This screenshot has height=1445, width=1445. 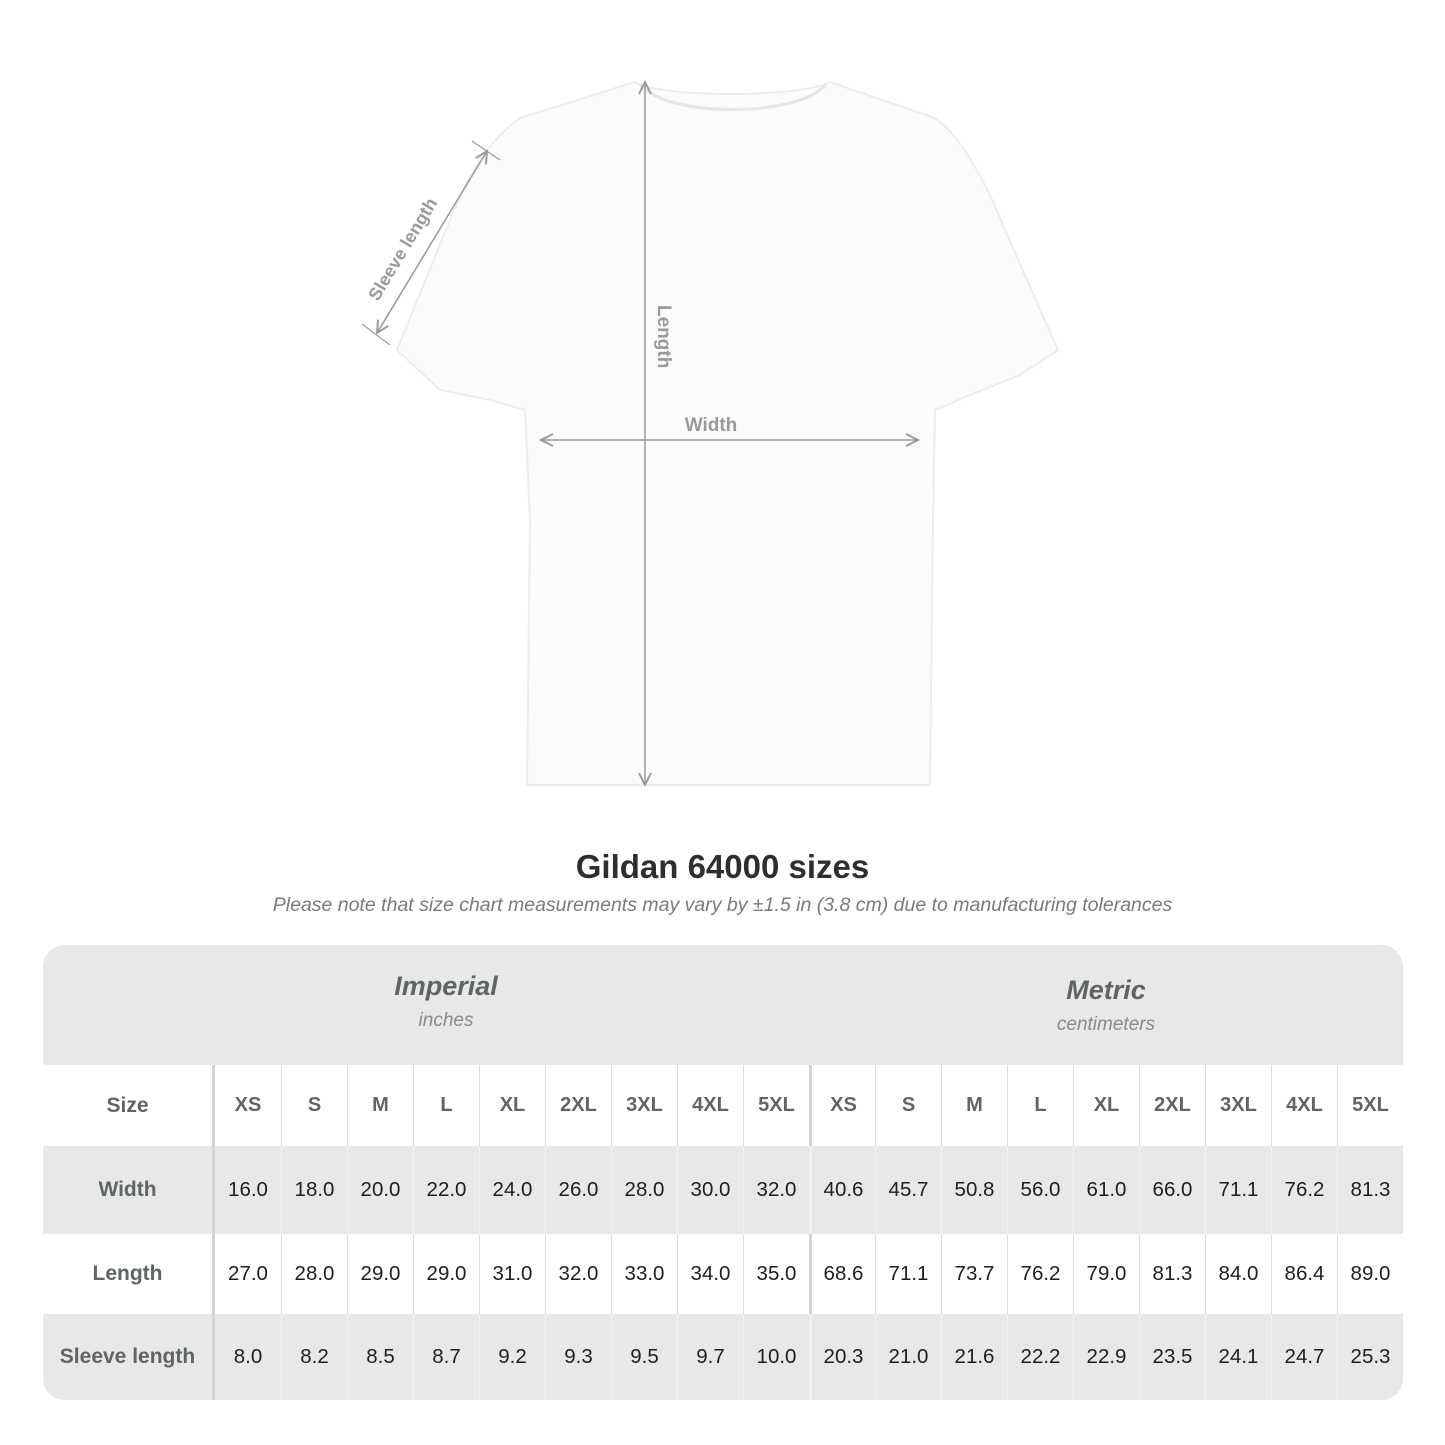 What do you see at coordinates (1172, 1105) in the screenshot?
I see `size-header-metric: 2XL` at bounding box center [1172, 1105].